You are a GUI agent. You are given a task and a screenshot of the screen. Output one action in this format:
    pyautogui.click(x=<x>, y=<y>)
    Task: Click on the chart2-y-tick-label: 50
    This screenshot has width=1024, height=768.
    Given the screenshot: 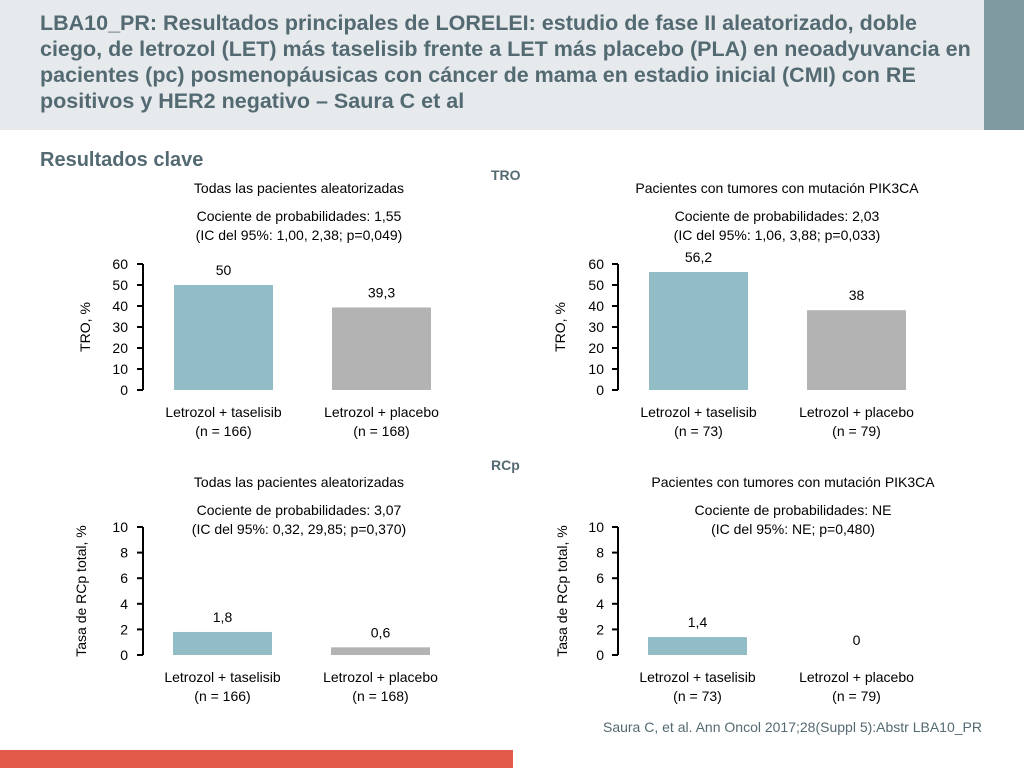 What is the action you would take?
    pyautogui.click(x=596, y=285)
    